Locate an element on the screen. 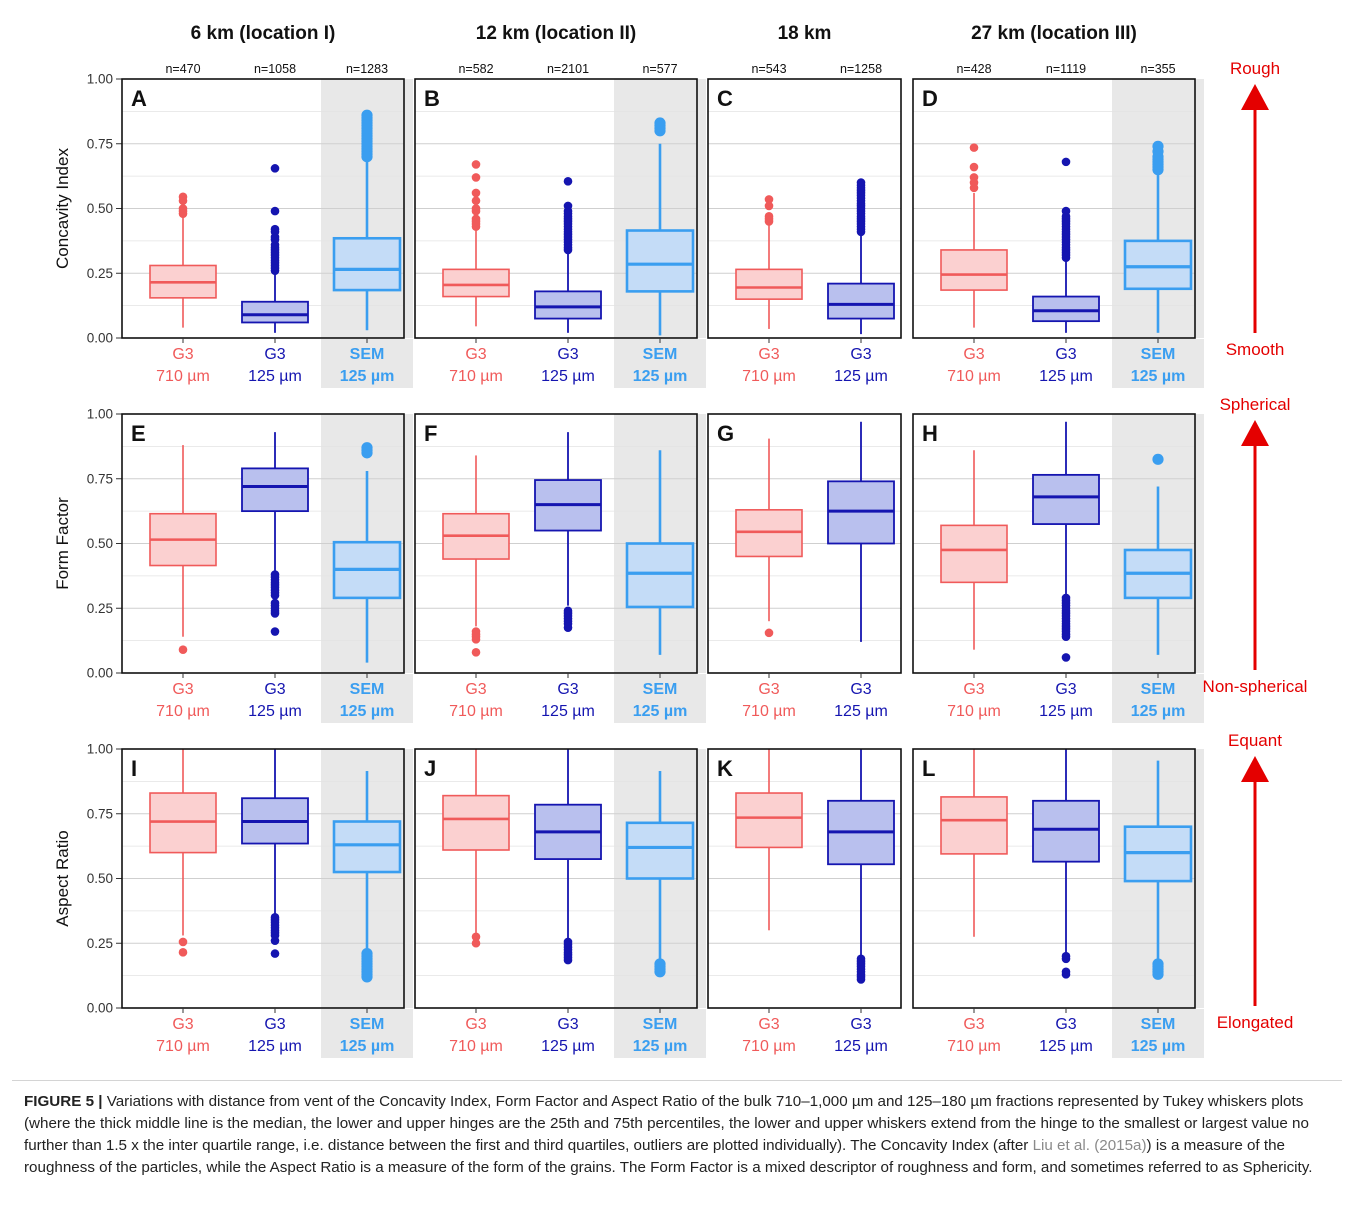 This screenshot has width=1354, height=1221. direction-arrow-head is located at coordinates (1255, 433).